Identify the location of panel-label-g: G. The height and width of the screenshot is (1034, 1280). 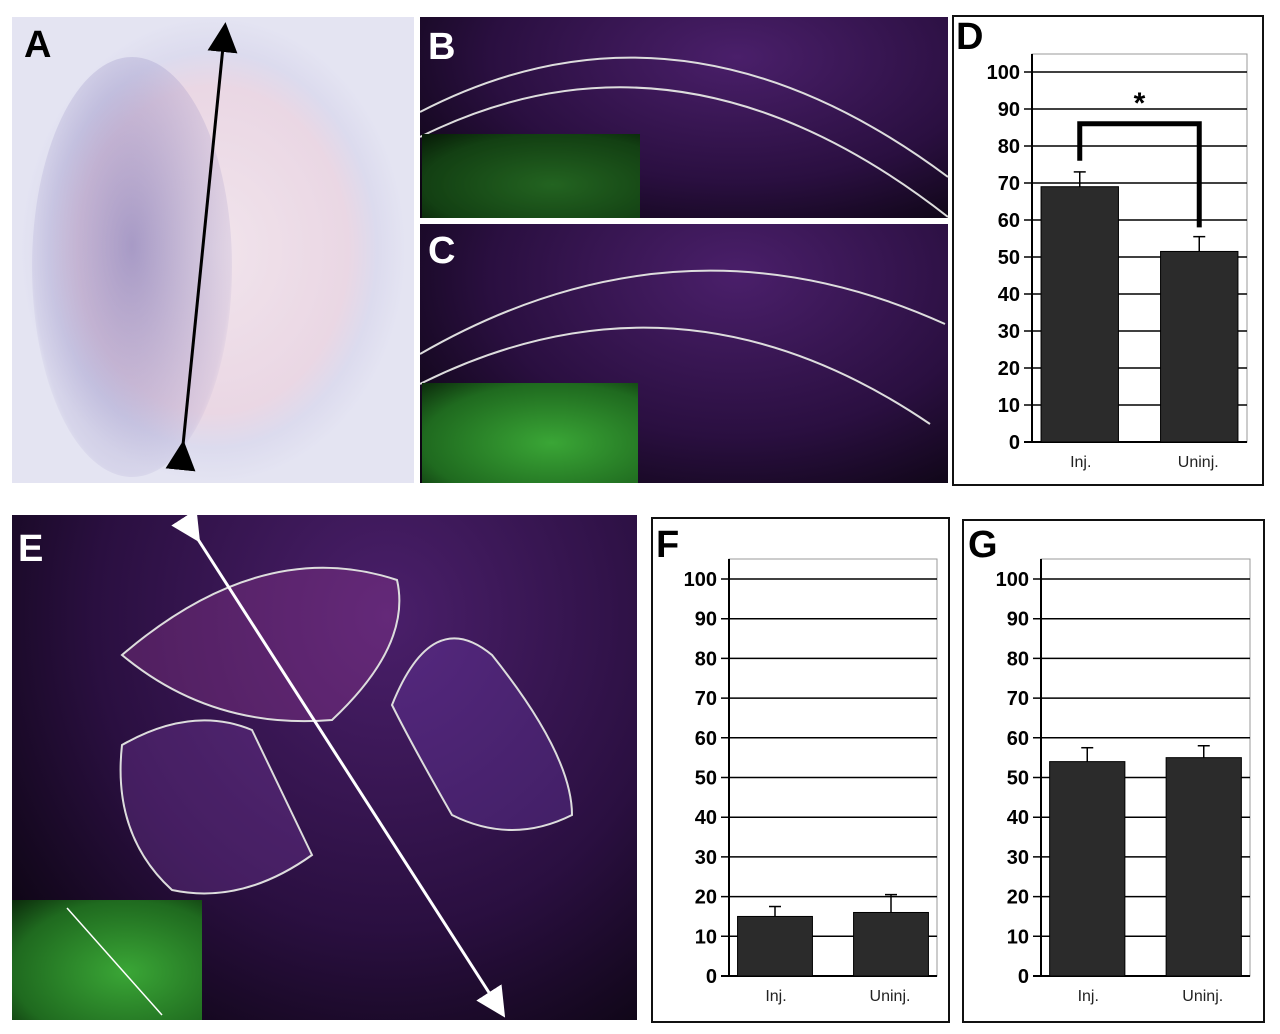
(983, 545).